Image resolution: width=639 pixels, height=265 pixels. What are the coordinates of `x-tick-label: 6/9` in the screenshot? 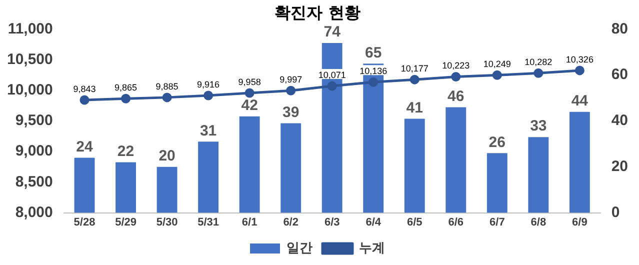 It's located at (580, 222).